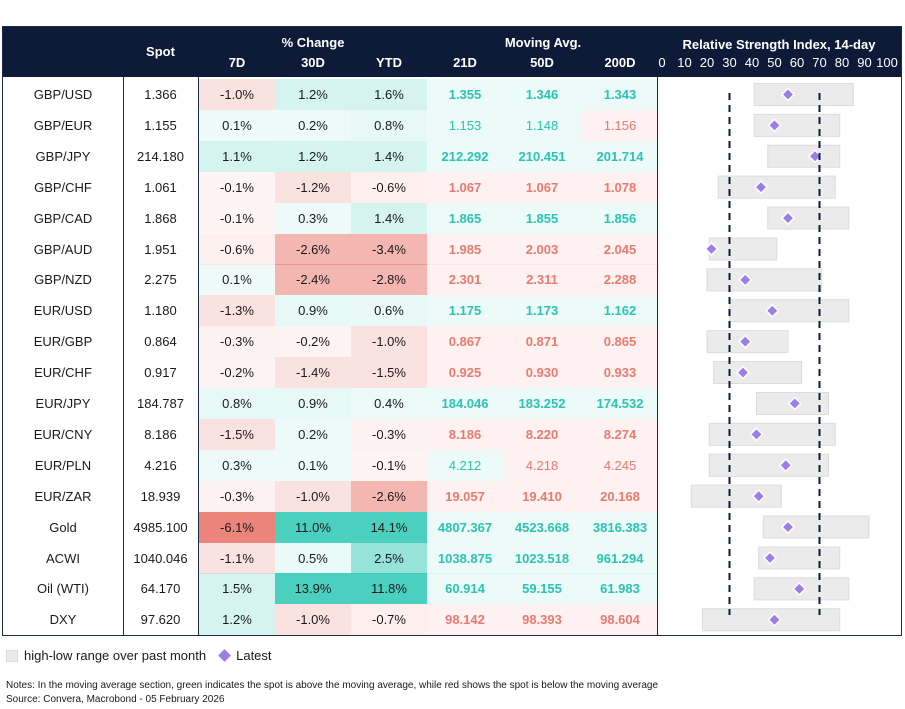  I want to click on table-row: EUR/PLN 4.216 0.3% 0.1% -0.1% 4.212 4.218 4.245, so click(452, 465).